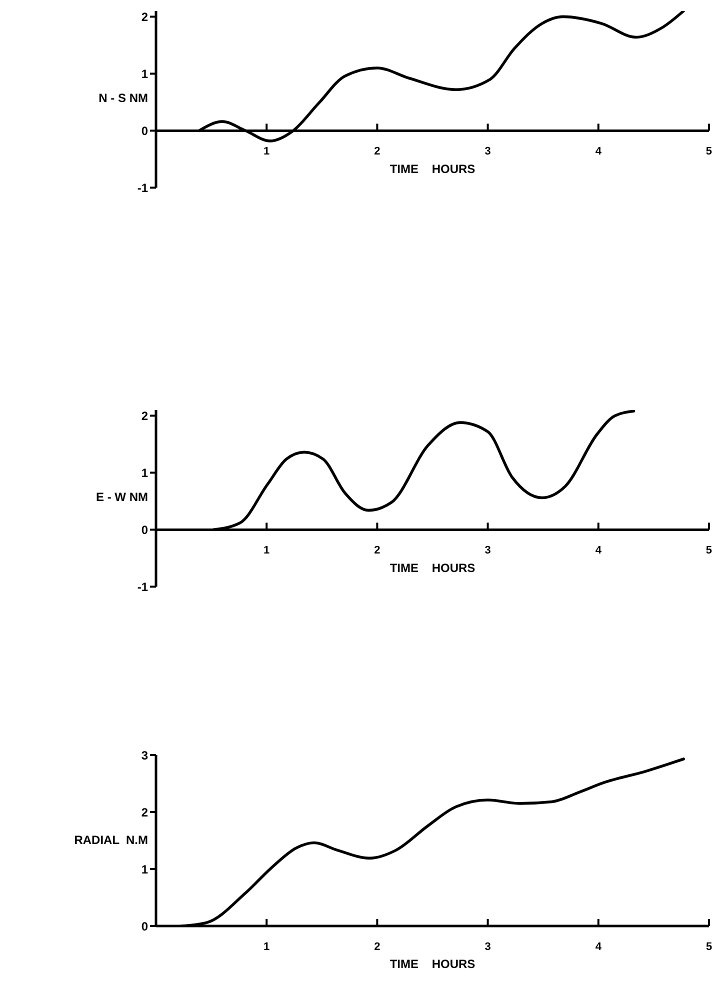 The width and height of the screenshot is (715, 987). Describe the element at coordinates (110, 839) in the screenshot. I see `y-axis-title: RADIAL N.M` at that location.